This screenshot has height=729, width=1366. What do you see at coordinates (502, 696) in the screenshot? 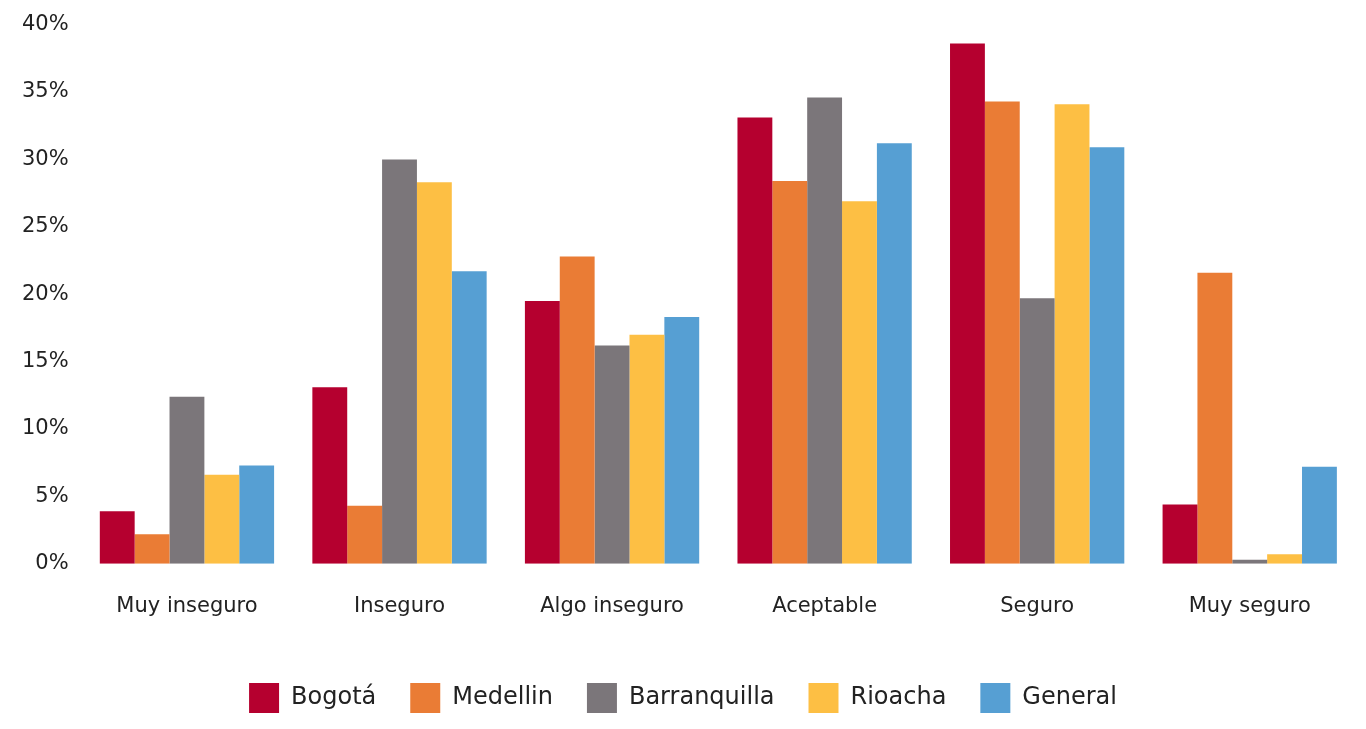
I see `legend-label: Medellin` at bounding box center [502, 696].